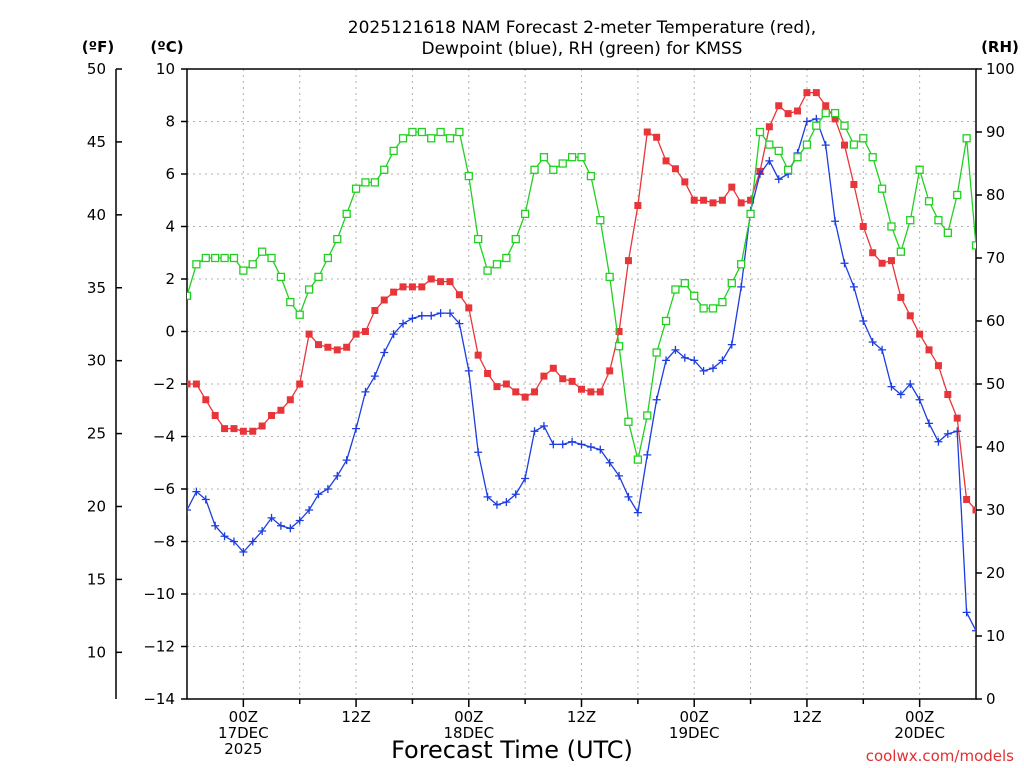 The image size is (1024, 768). Describe the element at coordinates (96, 434) in the screenshot. I see `fahrenheit-tick-label: 25` at that location.